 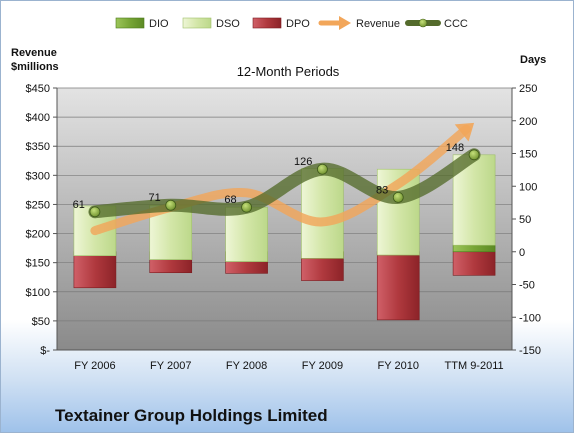 What do you see at coordinates (34, 53) in the screenshot?
I see `y-left-label-line1: Revenue` at bounding box center [34, 53].